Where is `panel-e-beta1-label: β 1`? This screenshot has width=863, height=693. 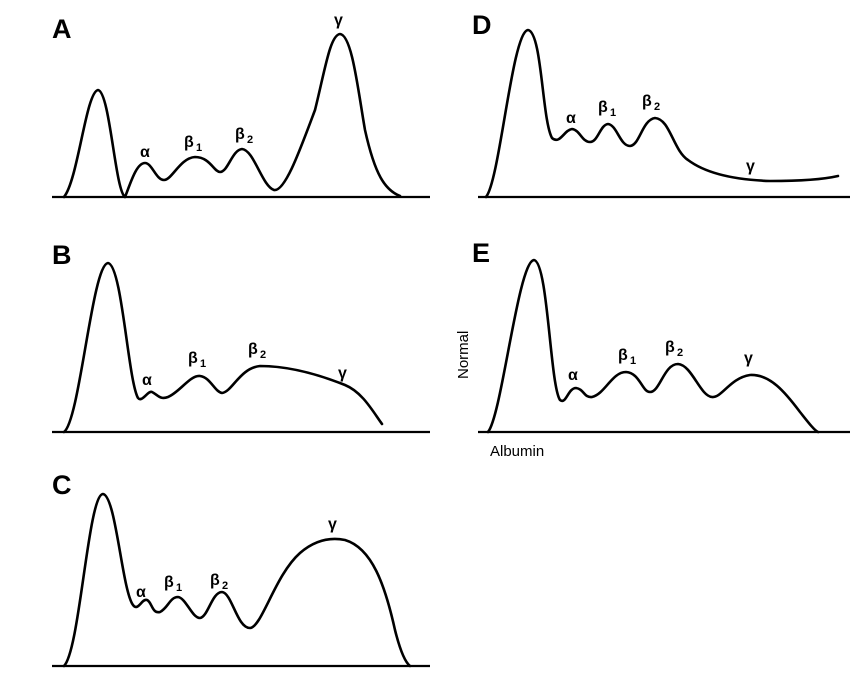
panel-e-beta1-label: β 1 is located at coordinates (627, 357).